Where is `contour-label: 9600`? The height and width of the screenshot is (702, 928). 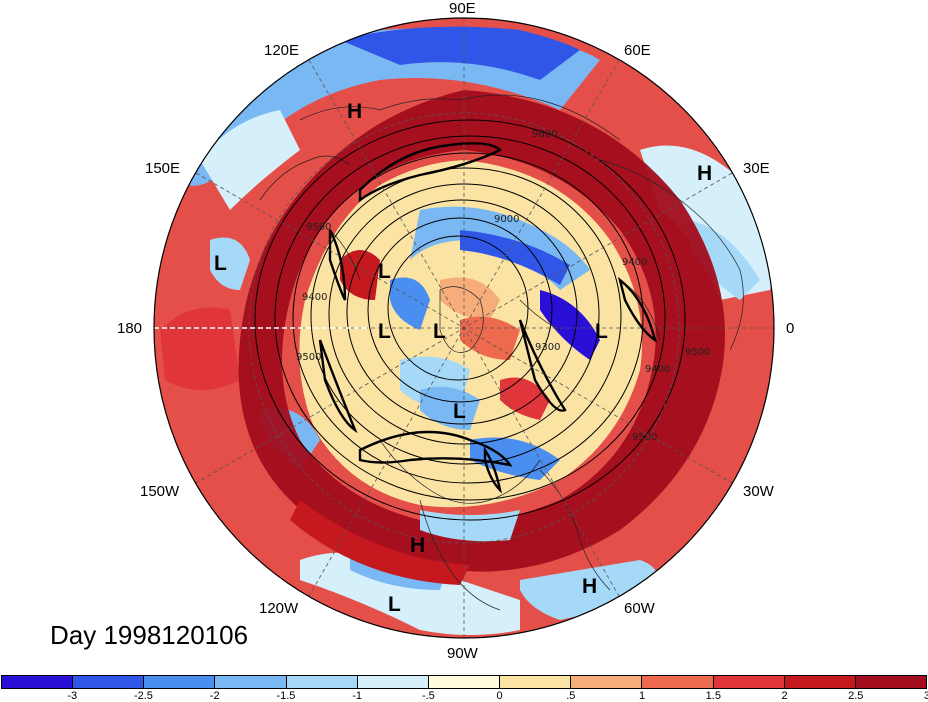
contour-label: 9600 is located at coordinates (544, 134).